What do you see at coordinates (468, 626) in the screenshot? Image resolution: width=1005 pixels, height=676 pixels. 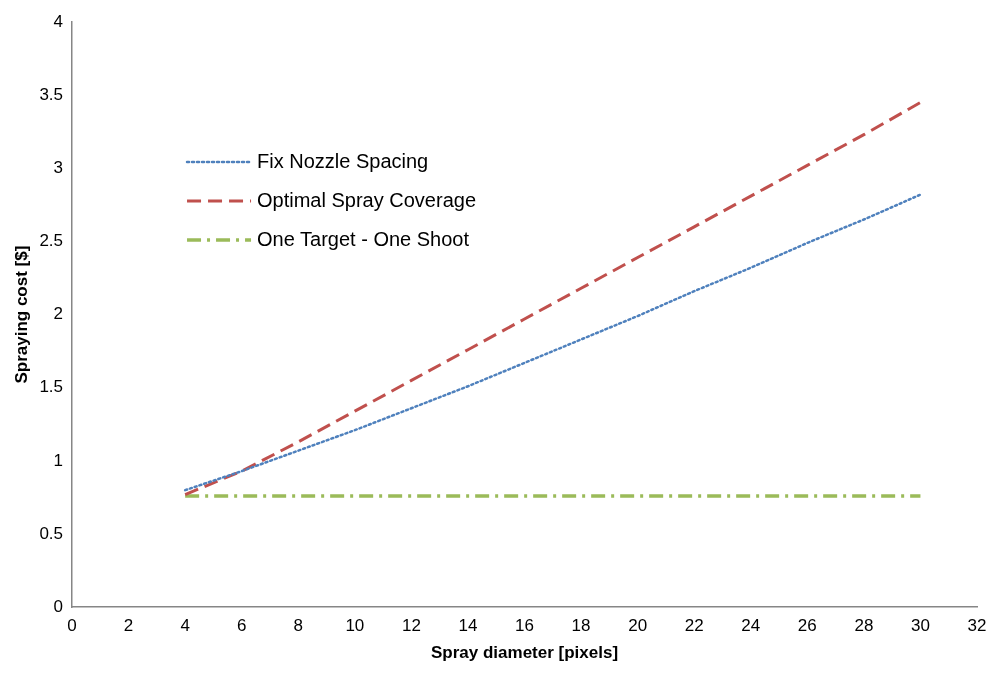 I see `x-tick-label: 14` at bounding box center [468, 626].